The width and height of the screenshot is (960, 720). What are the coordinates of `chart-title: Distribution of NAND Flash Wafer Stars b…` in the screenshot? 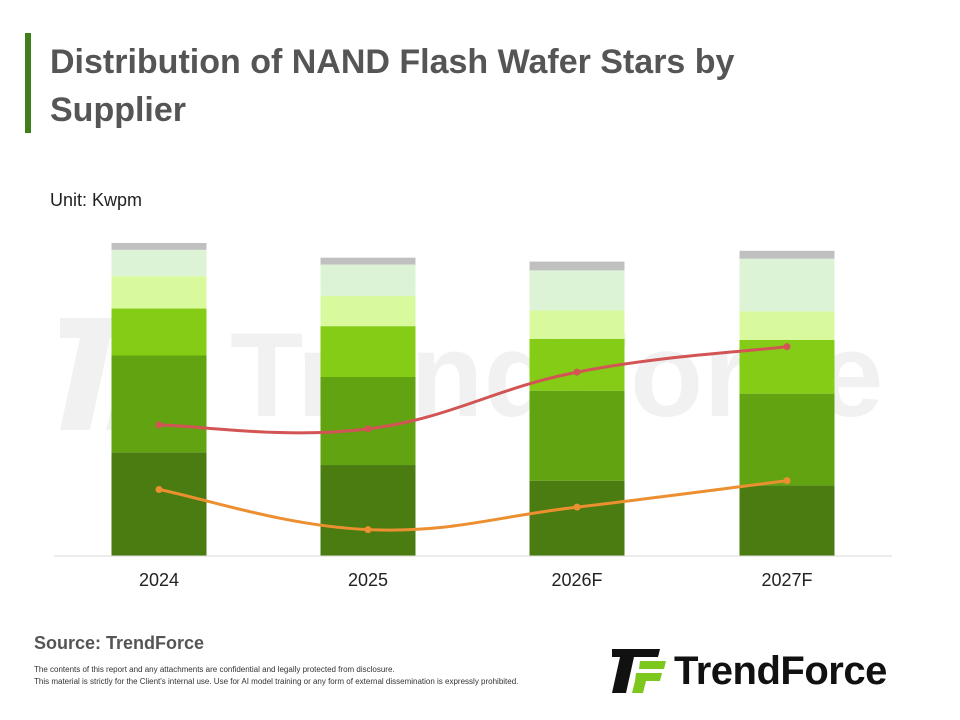 It's located at (392, 86).